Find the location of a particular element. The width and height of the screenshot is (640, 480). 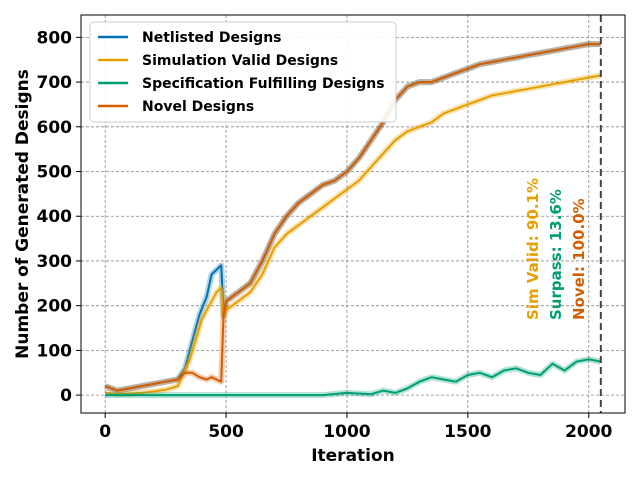

y-tick-label: 100 is located at coordinates (55, 351).